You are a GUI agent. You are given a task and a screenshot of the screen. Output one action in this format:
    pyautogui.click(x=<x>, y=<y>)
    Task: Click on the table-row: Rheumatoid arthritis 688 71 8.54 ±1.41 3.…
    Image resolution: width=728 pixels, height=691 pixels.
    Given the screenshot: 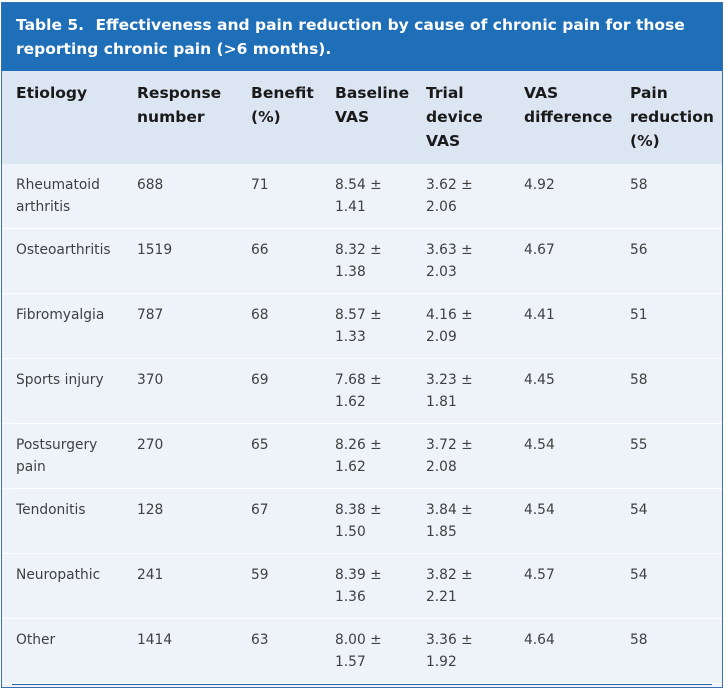 What is the action you would take?
    pyautogui.click(x=362, y=196)
    